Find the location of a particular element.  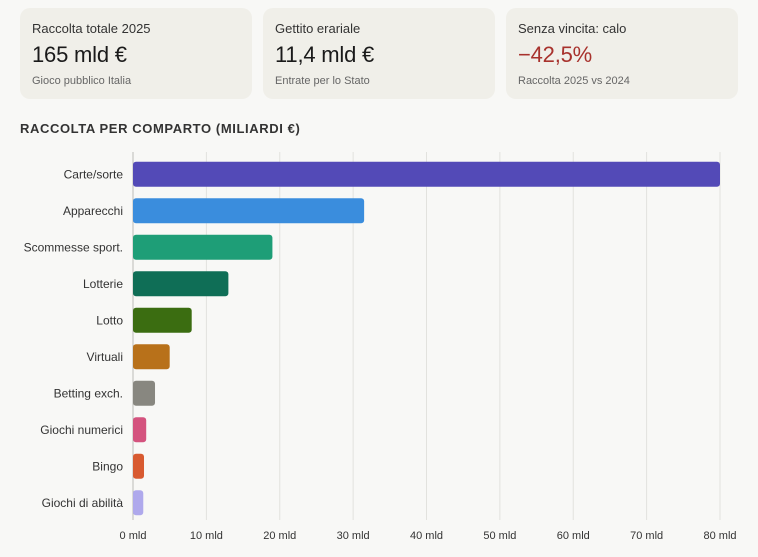

kpi-subtitle: Entrate per lo Stato is located at coordinates (322, 81).